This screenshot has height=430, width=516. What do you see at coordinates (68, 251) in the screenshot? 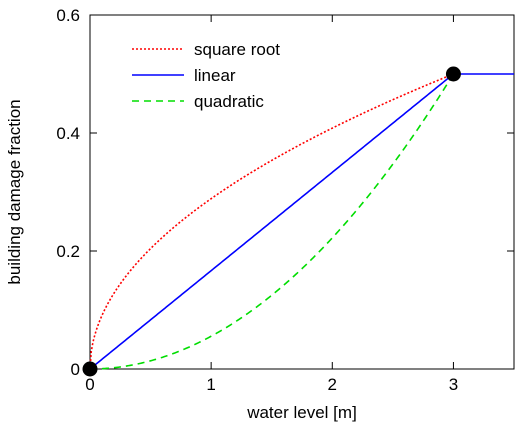
I see `y-tick-label: 0.2` at bounding box center [68, 251].